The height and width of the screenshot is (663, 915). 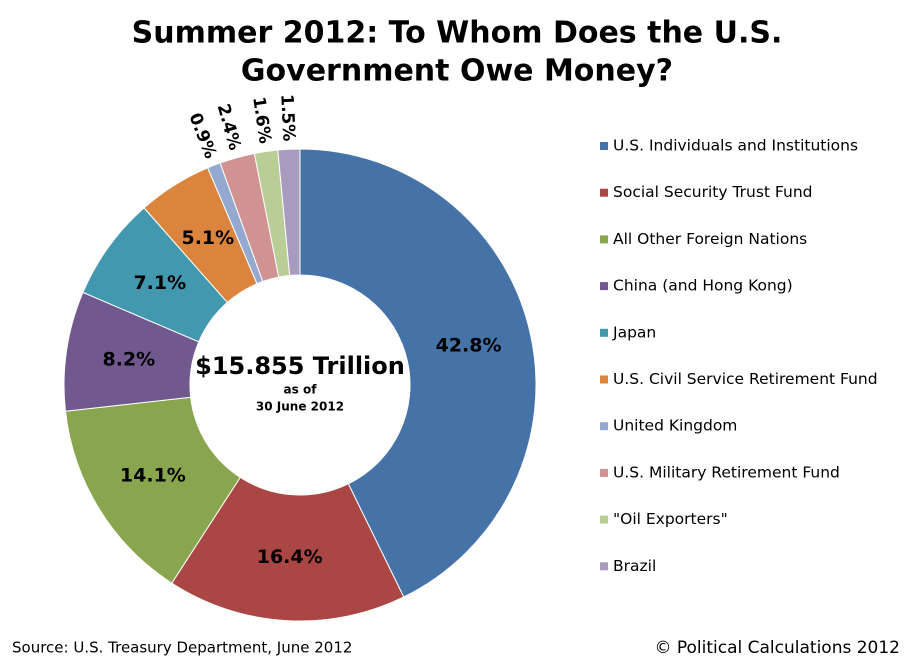 I want to click on legend-label: All Other Foreign Nations, so click(x=710, y=239).